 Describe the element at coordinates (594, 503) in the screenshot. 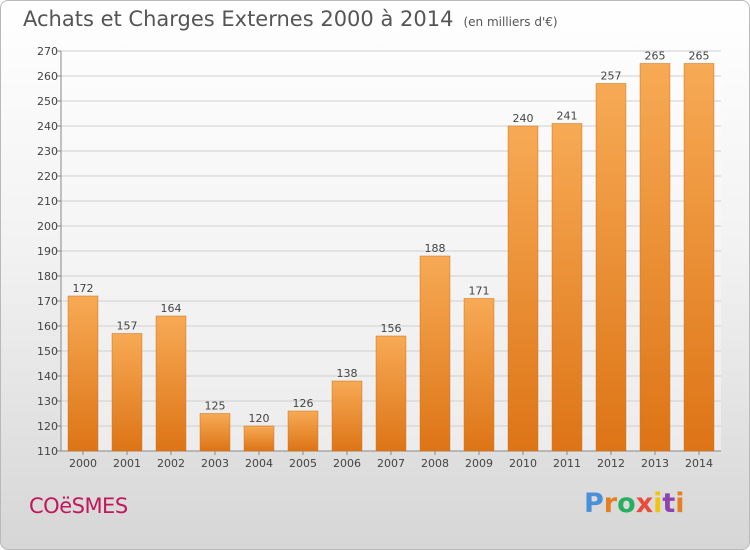

I see `logo-letter: P` at that location.